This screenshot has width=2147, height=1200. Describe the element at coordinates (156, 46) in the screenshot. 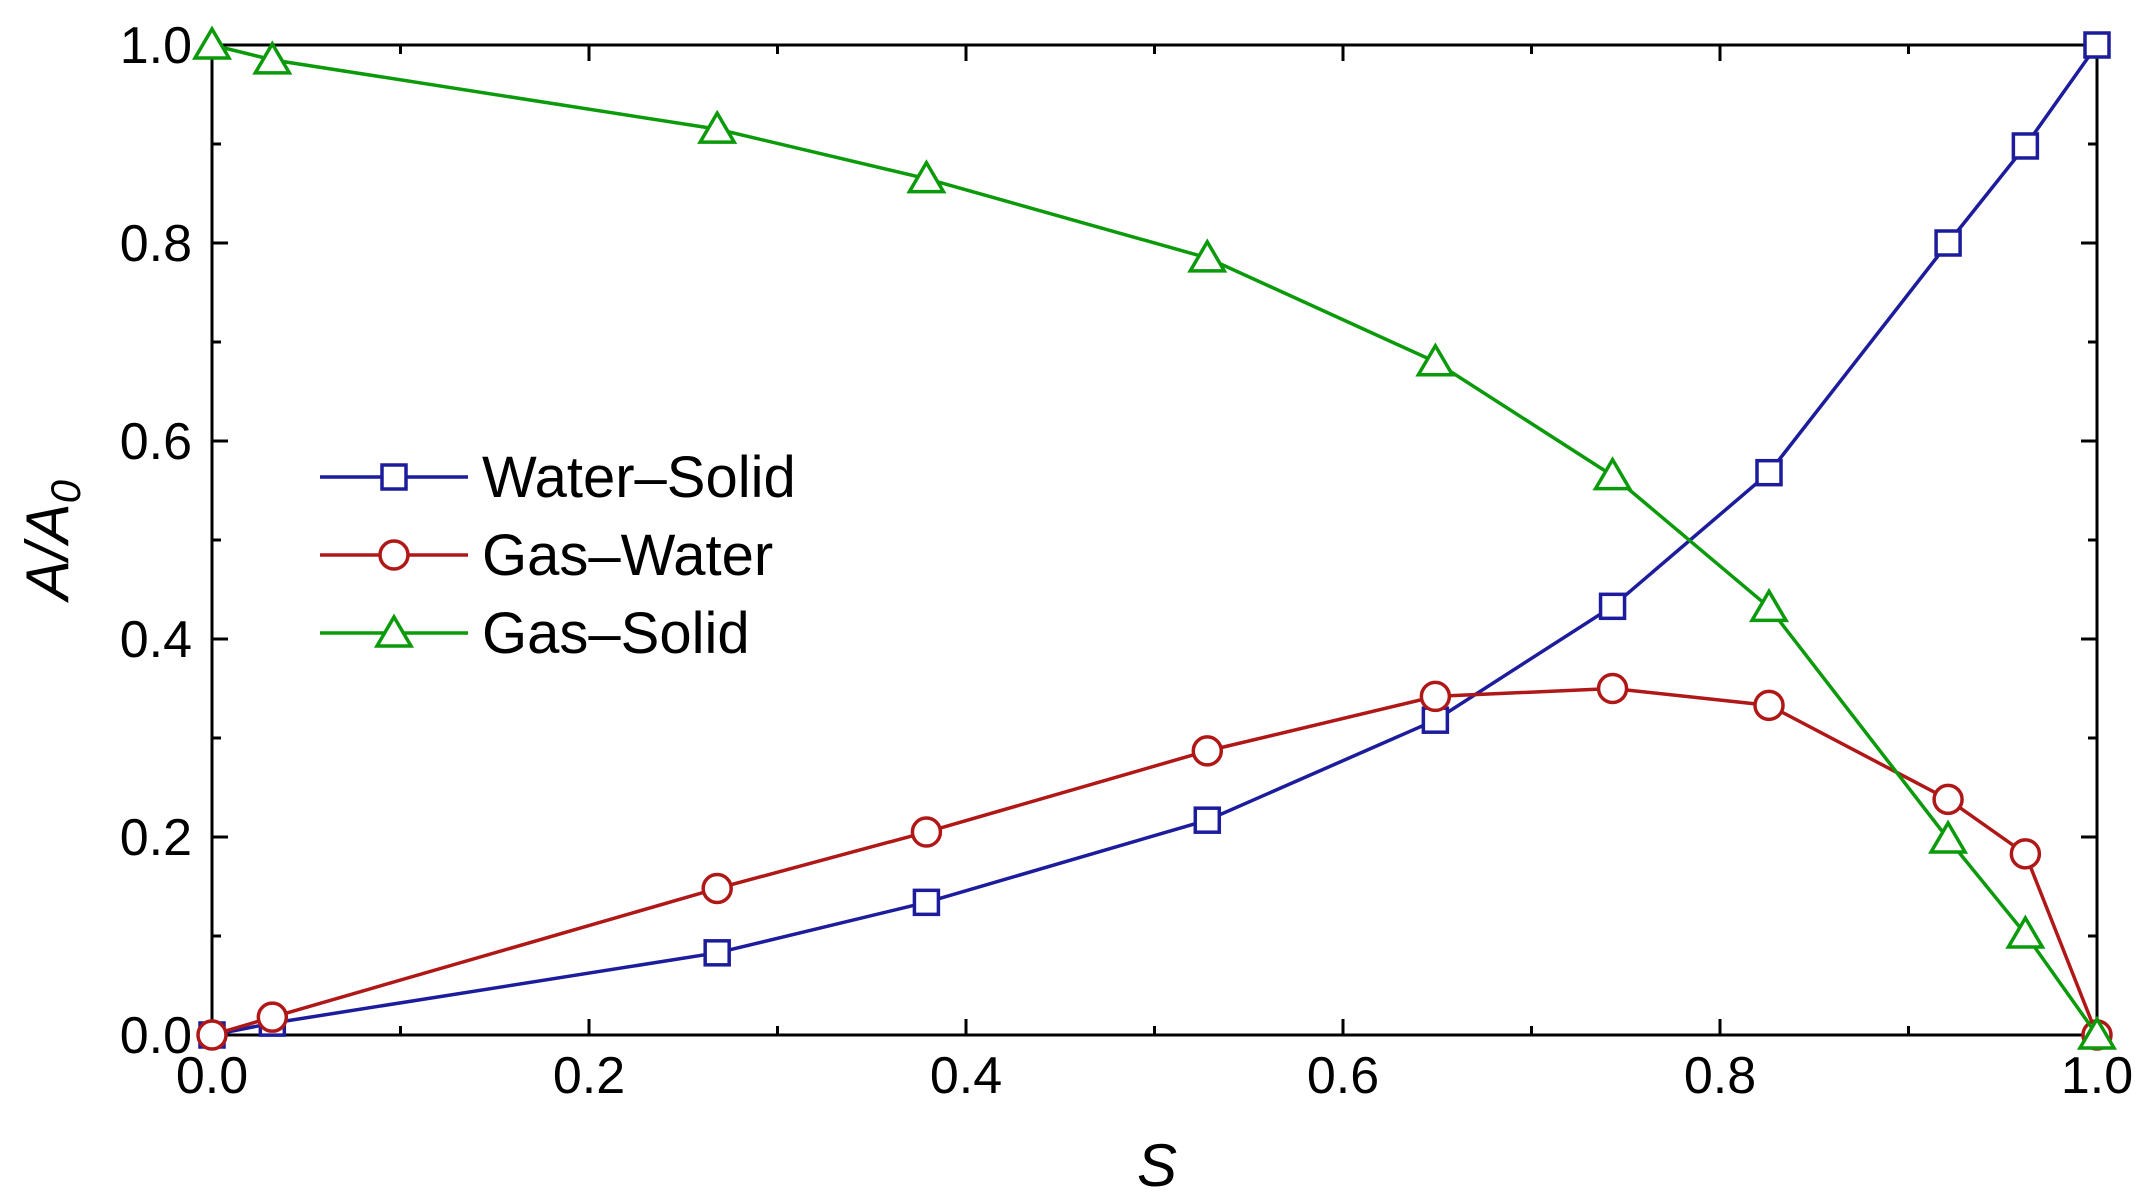

I see `y-tick-label: 1.0` at that location.